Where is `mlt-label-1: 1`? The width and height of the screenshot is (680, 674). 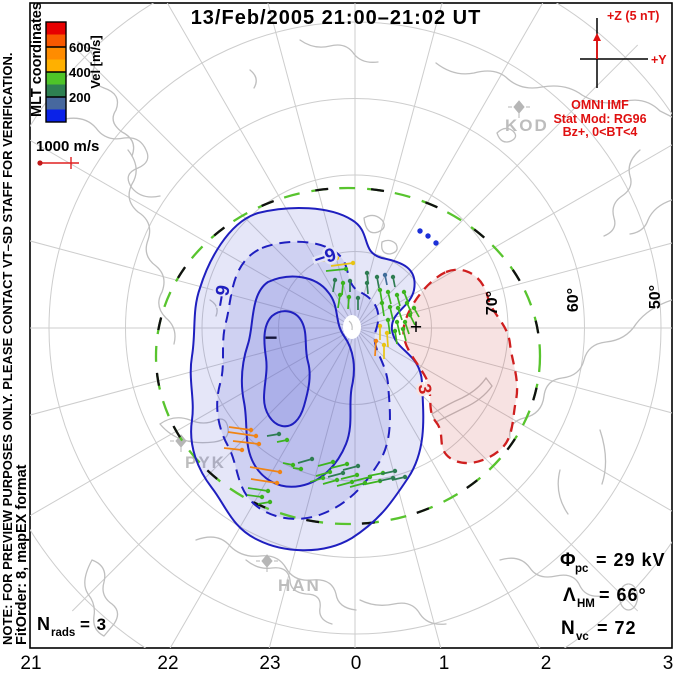
mlt-label-1: 1 is located at coordinates (444, 663).